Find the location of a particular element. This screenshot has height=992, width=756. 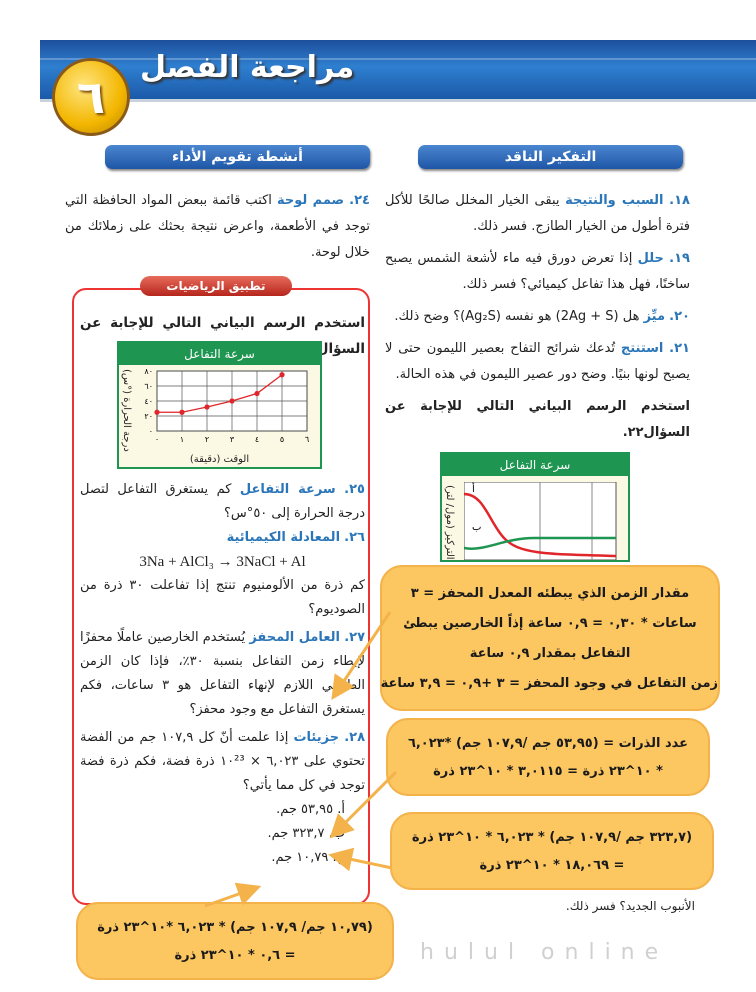

callout-line: التفاعل بمقدار ٠,٩ ساعة is located at coordinates (550, 653).